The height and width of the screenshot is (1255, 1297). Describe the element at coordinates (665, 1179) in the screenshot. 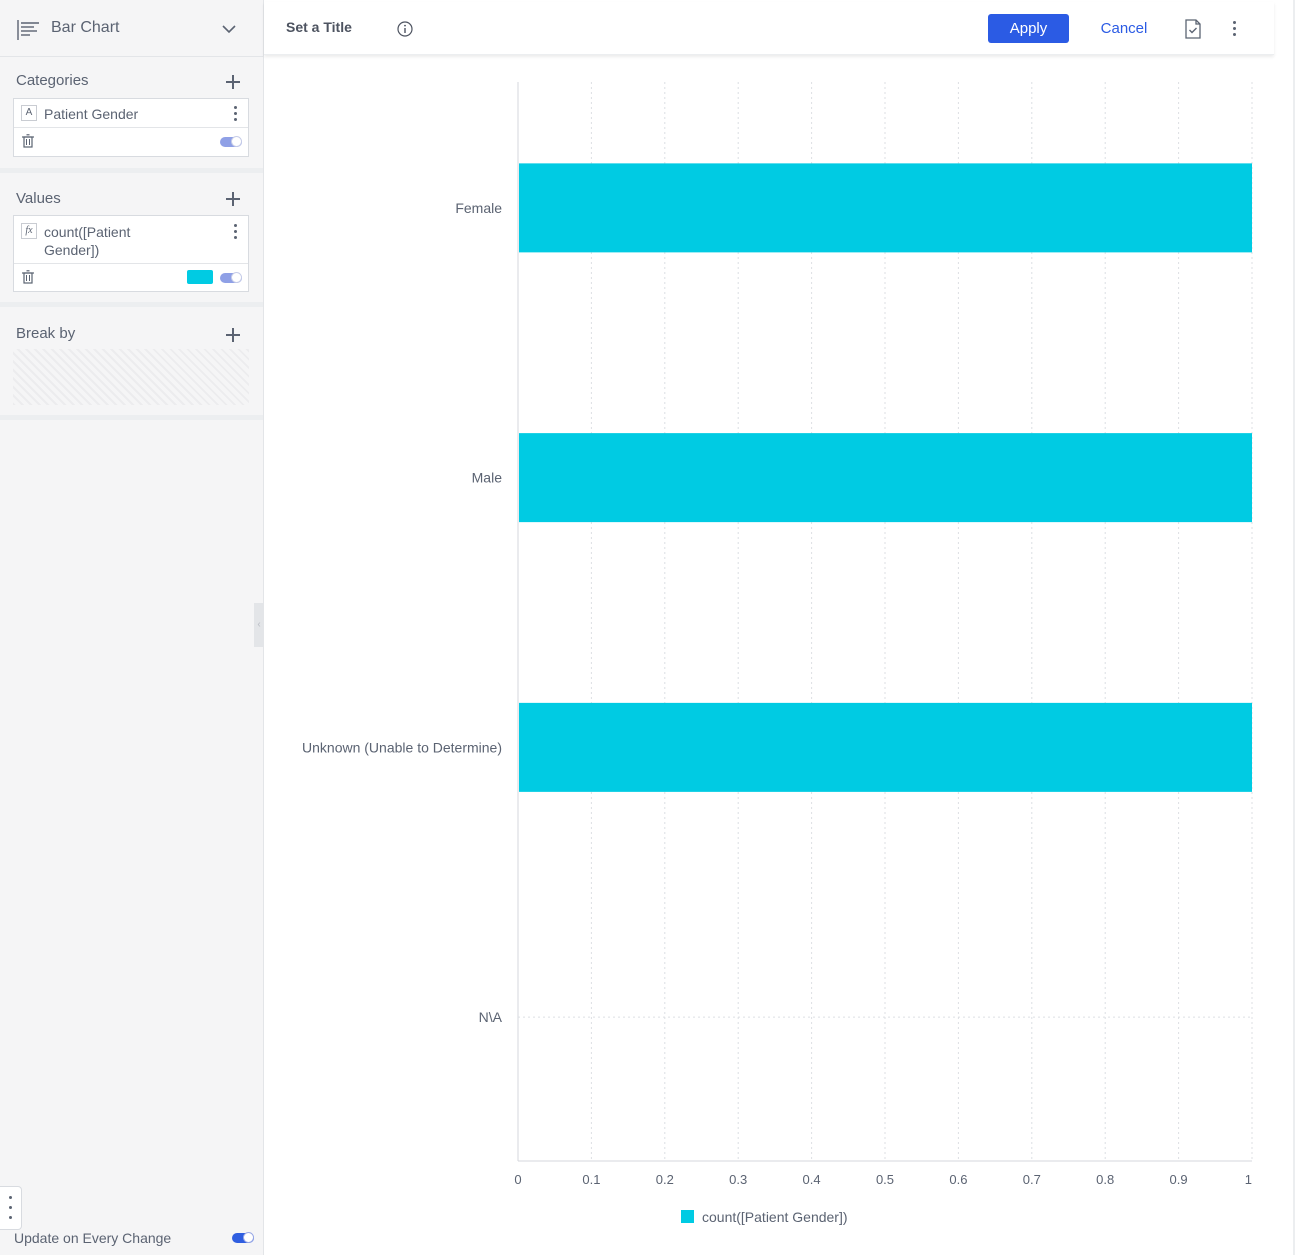

I see `x-tick-label: 0.2` at that location.